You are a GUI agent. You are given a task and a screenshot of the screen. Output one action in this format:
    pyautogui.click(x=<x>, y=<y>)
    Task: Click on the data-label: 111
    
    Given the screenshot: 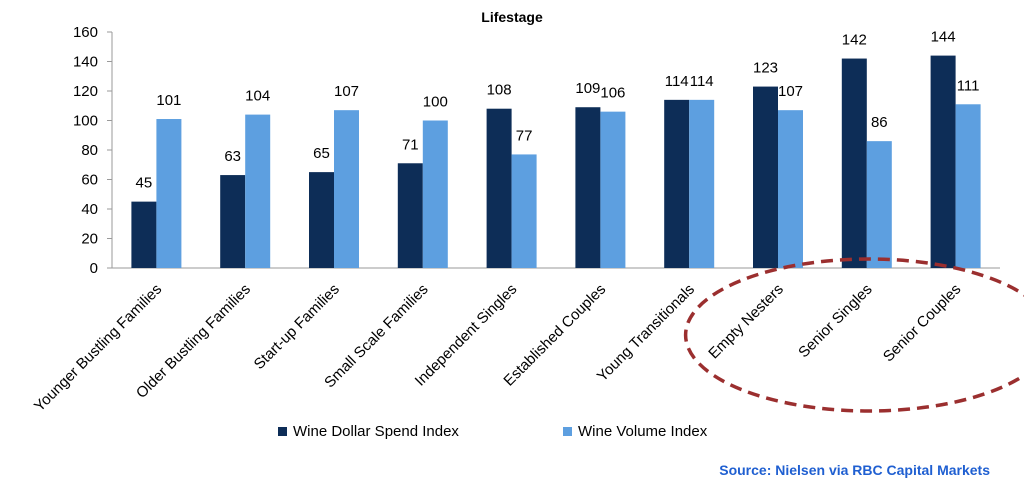 What is the action you would take?
    pyautogui.click(x=968, y=85)
    